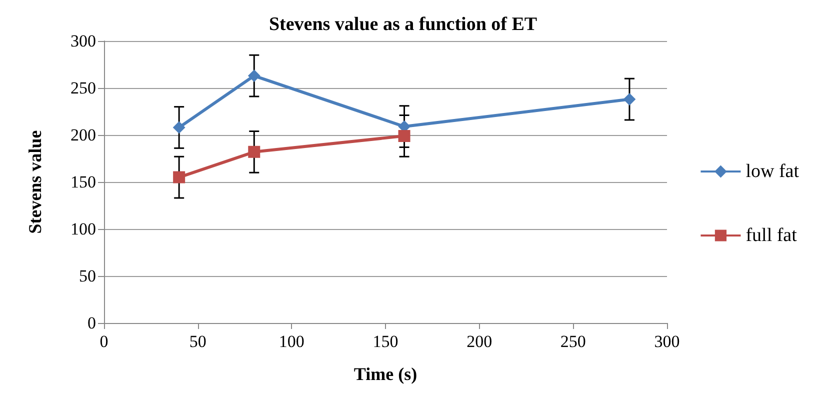 The width and height of the screenshot is (822, 407). I want to click on x-tick-label: 250, so click(573, 341).